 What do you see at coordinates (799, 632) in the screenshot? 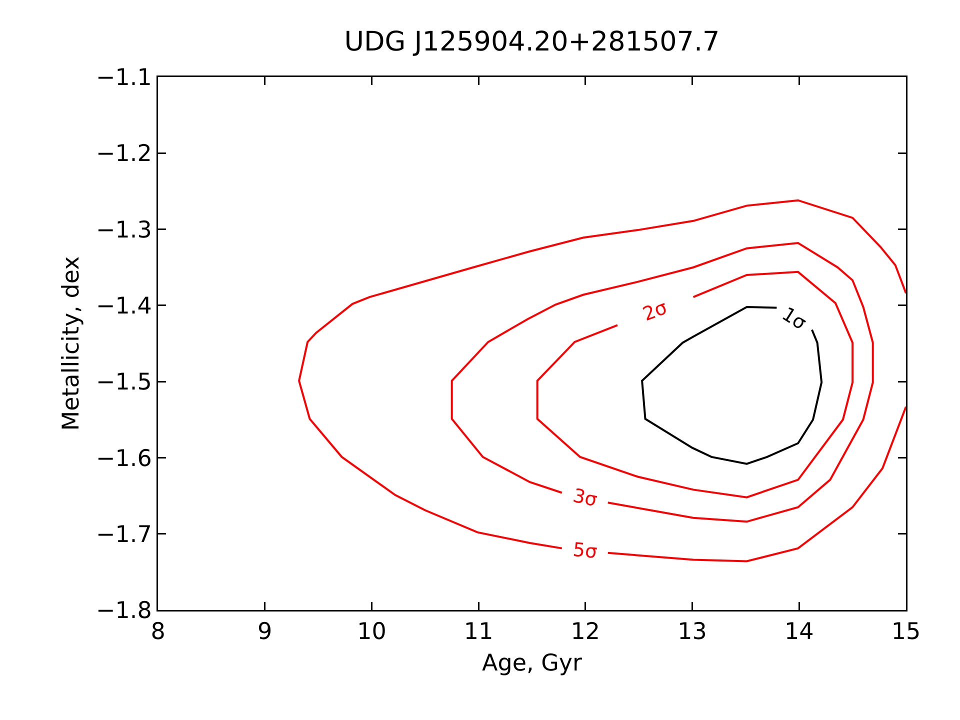
I see `x-tick-label: 14` at bounding box center [799, 632].